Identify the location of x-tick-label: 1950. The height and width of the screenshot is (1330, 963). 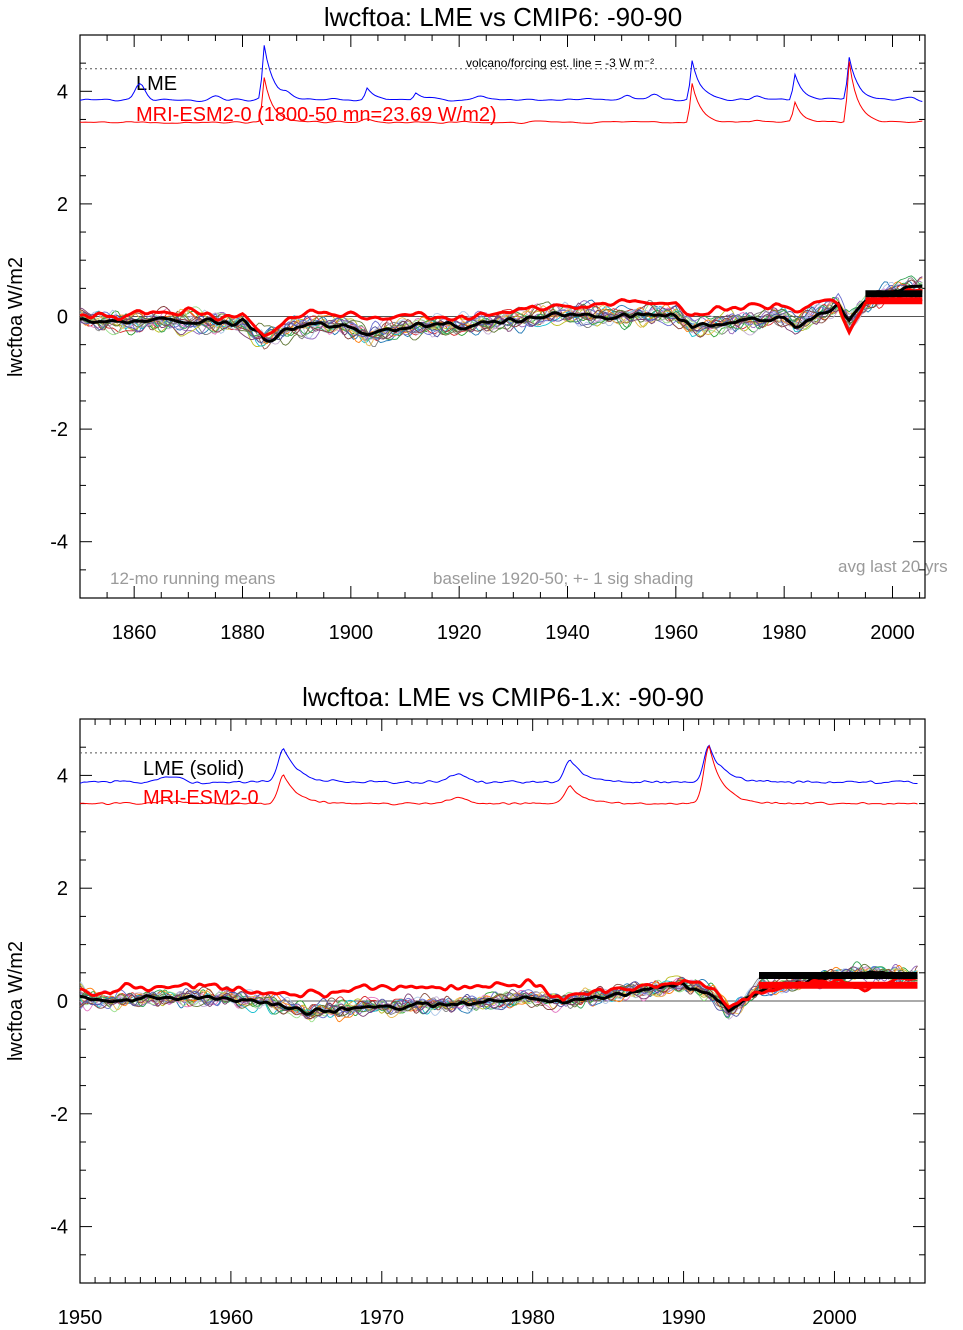
(80, 1316).